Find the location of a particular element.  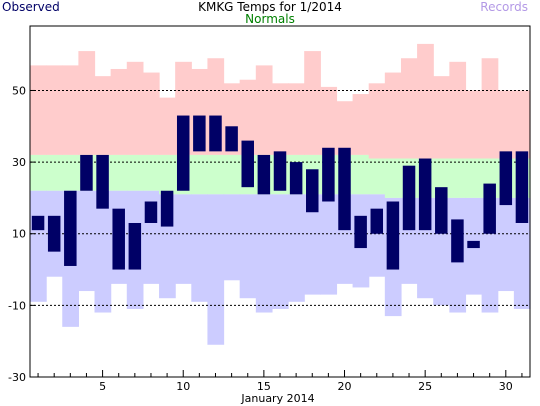

x-tick-label: 20 is located at coordinates (345, 386).